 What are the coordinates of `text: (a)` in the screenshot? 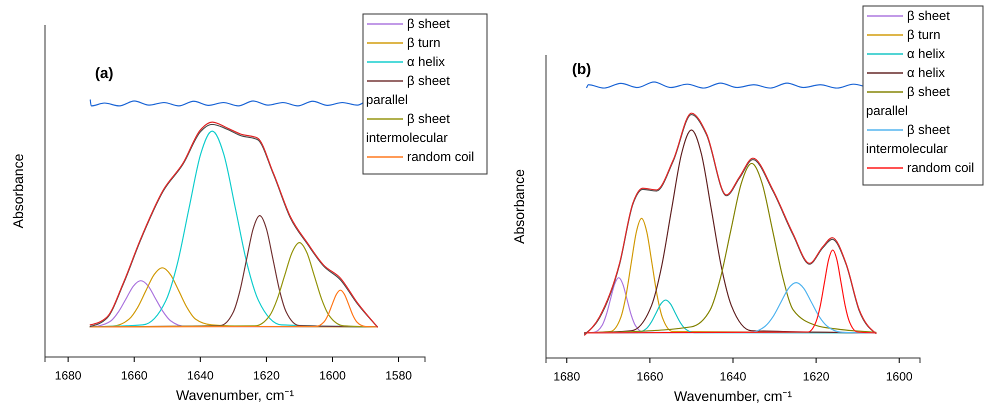 It's located at (104, 73).